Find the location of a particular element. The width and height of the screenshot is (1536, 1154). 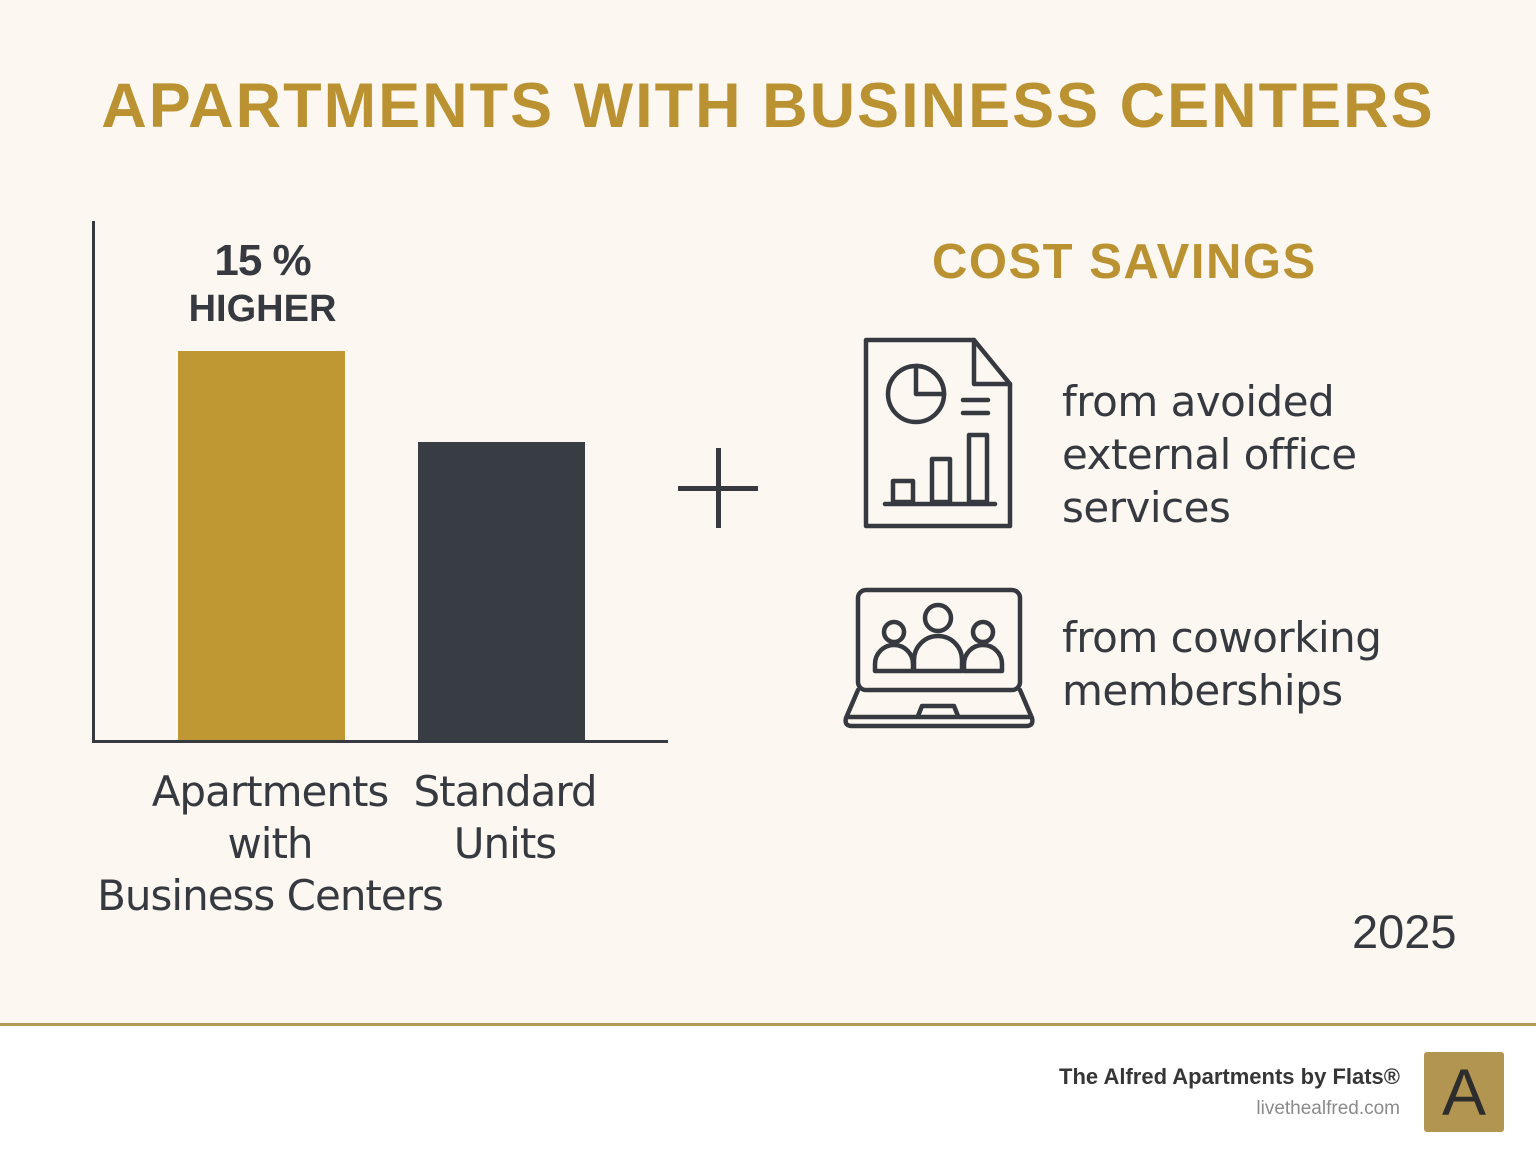

brand-logo: A is located at coordinates (1464, 1092).